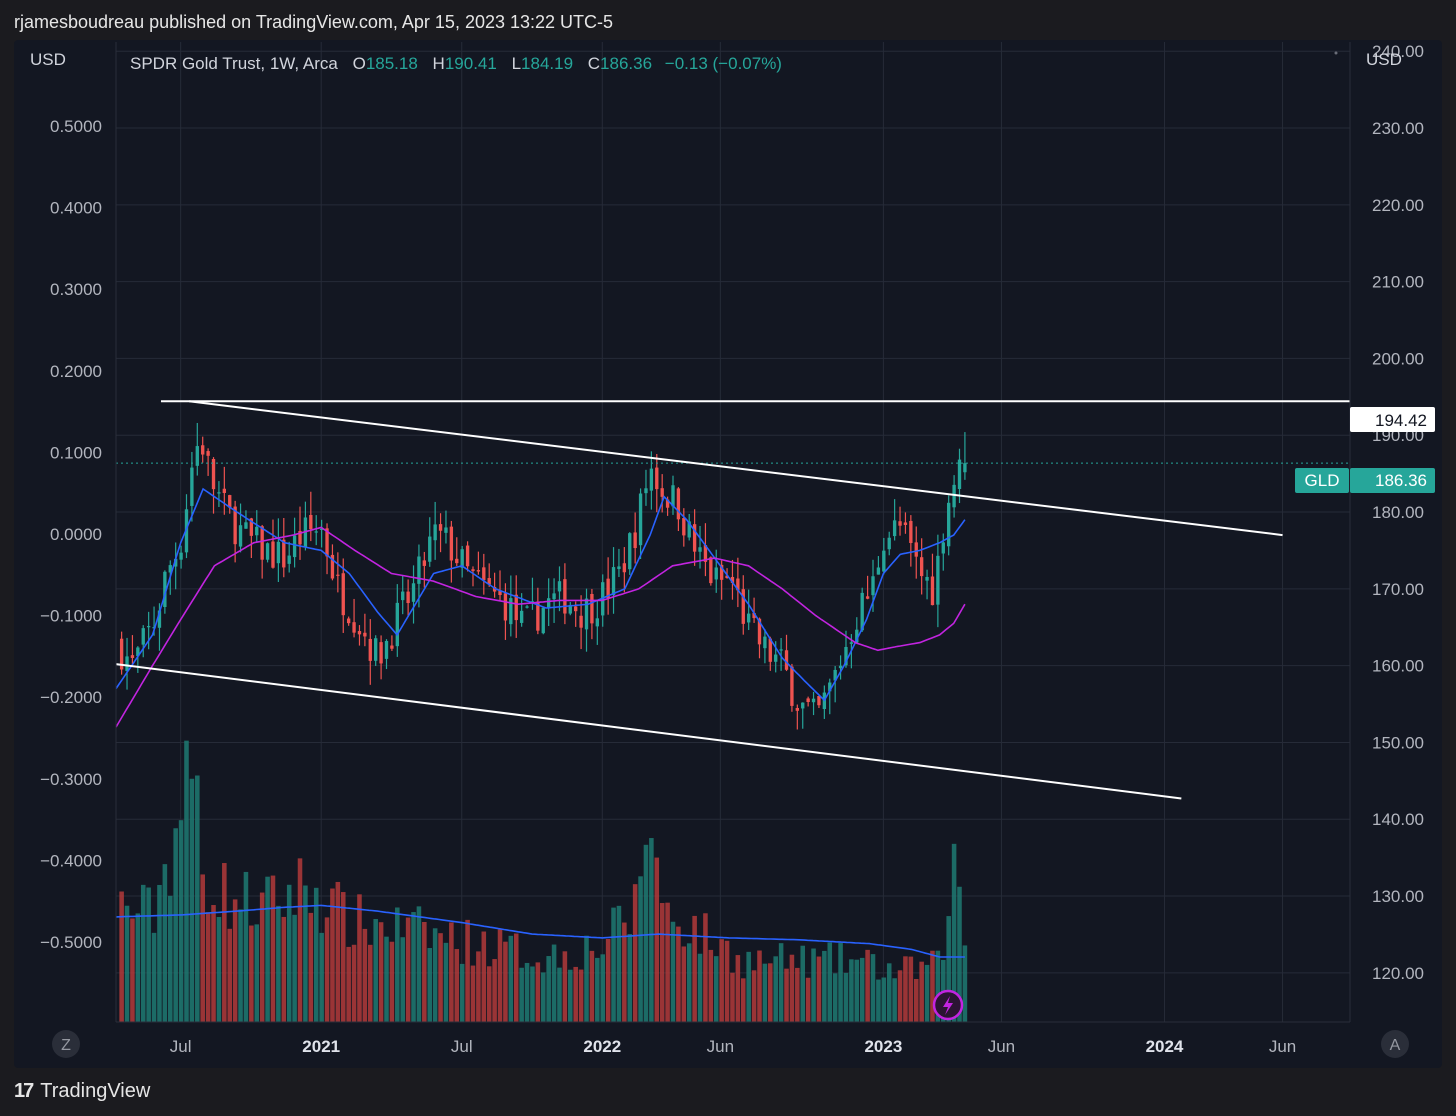 This screenshot has width=1456, height=1116. Describe the element at coordinates (1398, 666) in the screenshot. I see `right-axis-tick-label: 160.00` at that location.